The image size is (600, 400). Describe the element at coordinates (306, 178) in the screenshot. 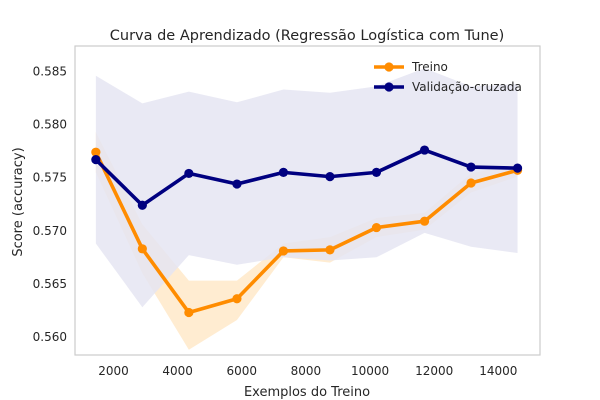

I see `validacao-cruzada-line` at that location.